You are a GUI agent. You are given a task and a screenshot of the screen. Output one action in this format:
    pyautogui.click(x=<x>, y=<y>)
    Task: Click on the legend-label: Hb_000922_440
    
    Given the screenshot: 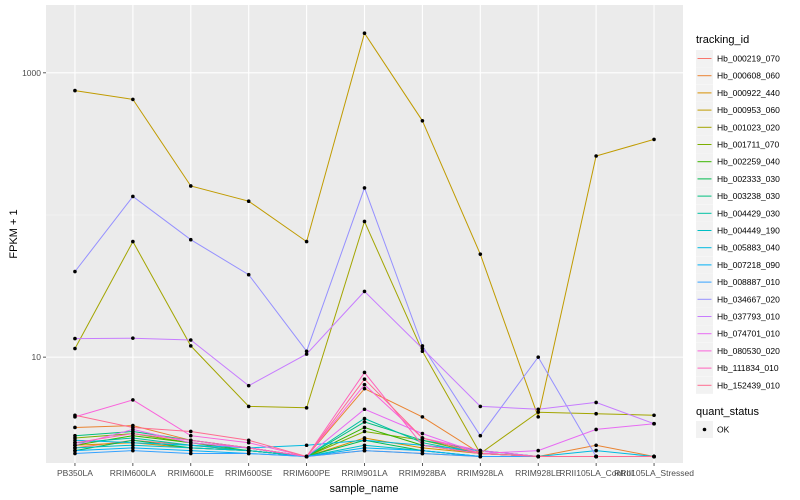 What is the action you would take?
    pyautogui.click(x=748, y=93)
    